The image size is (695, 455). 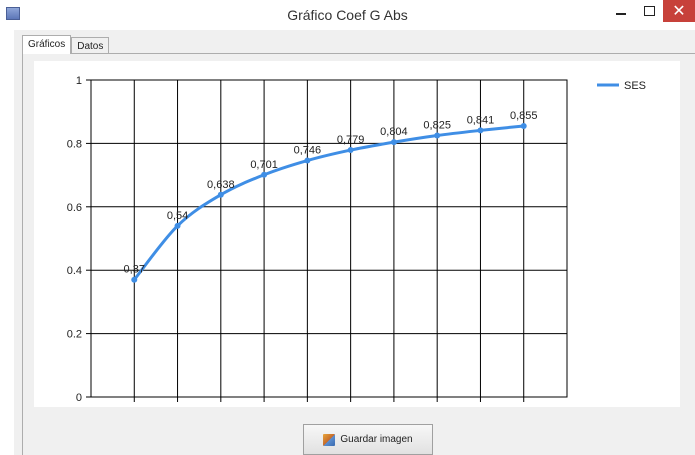 What do you see at coordinates (621, 11) in the screenshot?
I see `minimize-button` at bounding box center [621, 11].